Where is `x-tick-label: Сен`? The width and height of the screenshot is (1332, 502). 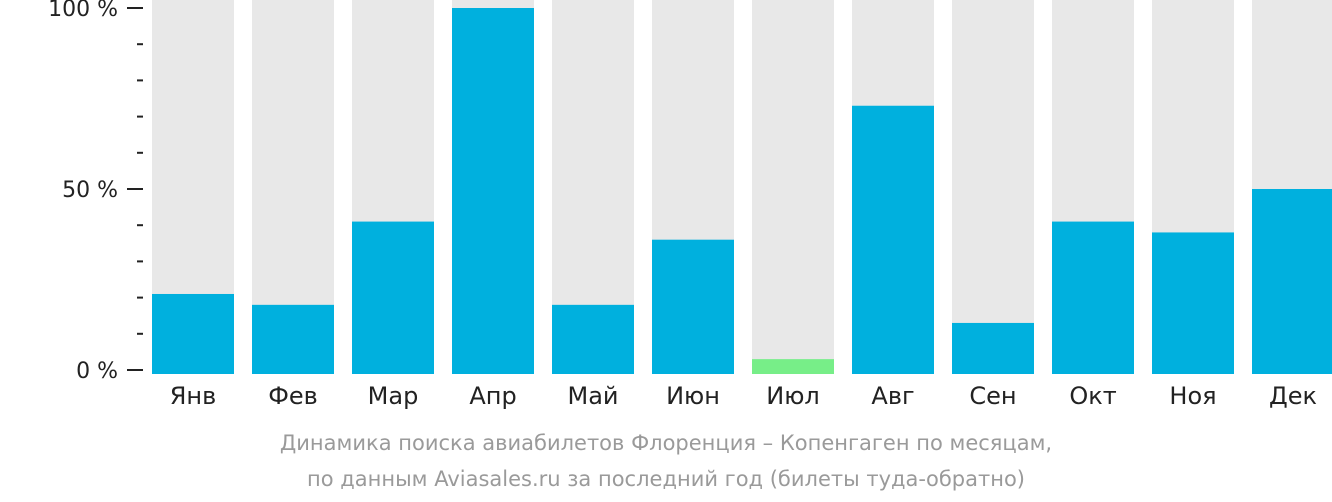
x-tick-label: Сен is located at coordinates (992, 396).